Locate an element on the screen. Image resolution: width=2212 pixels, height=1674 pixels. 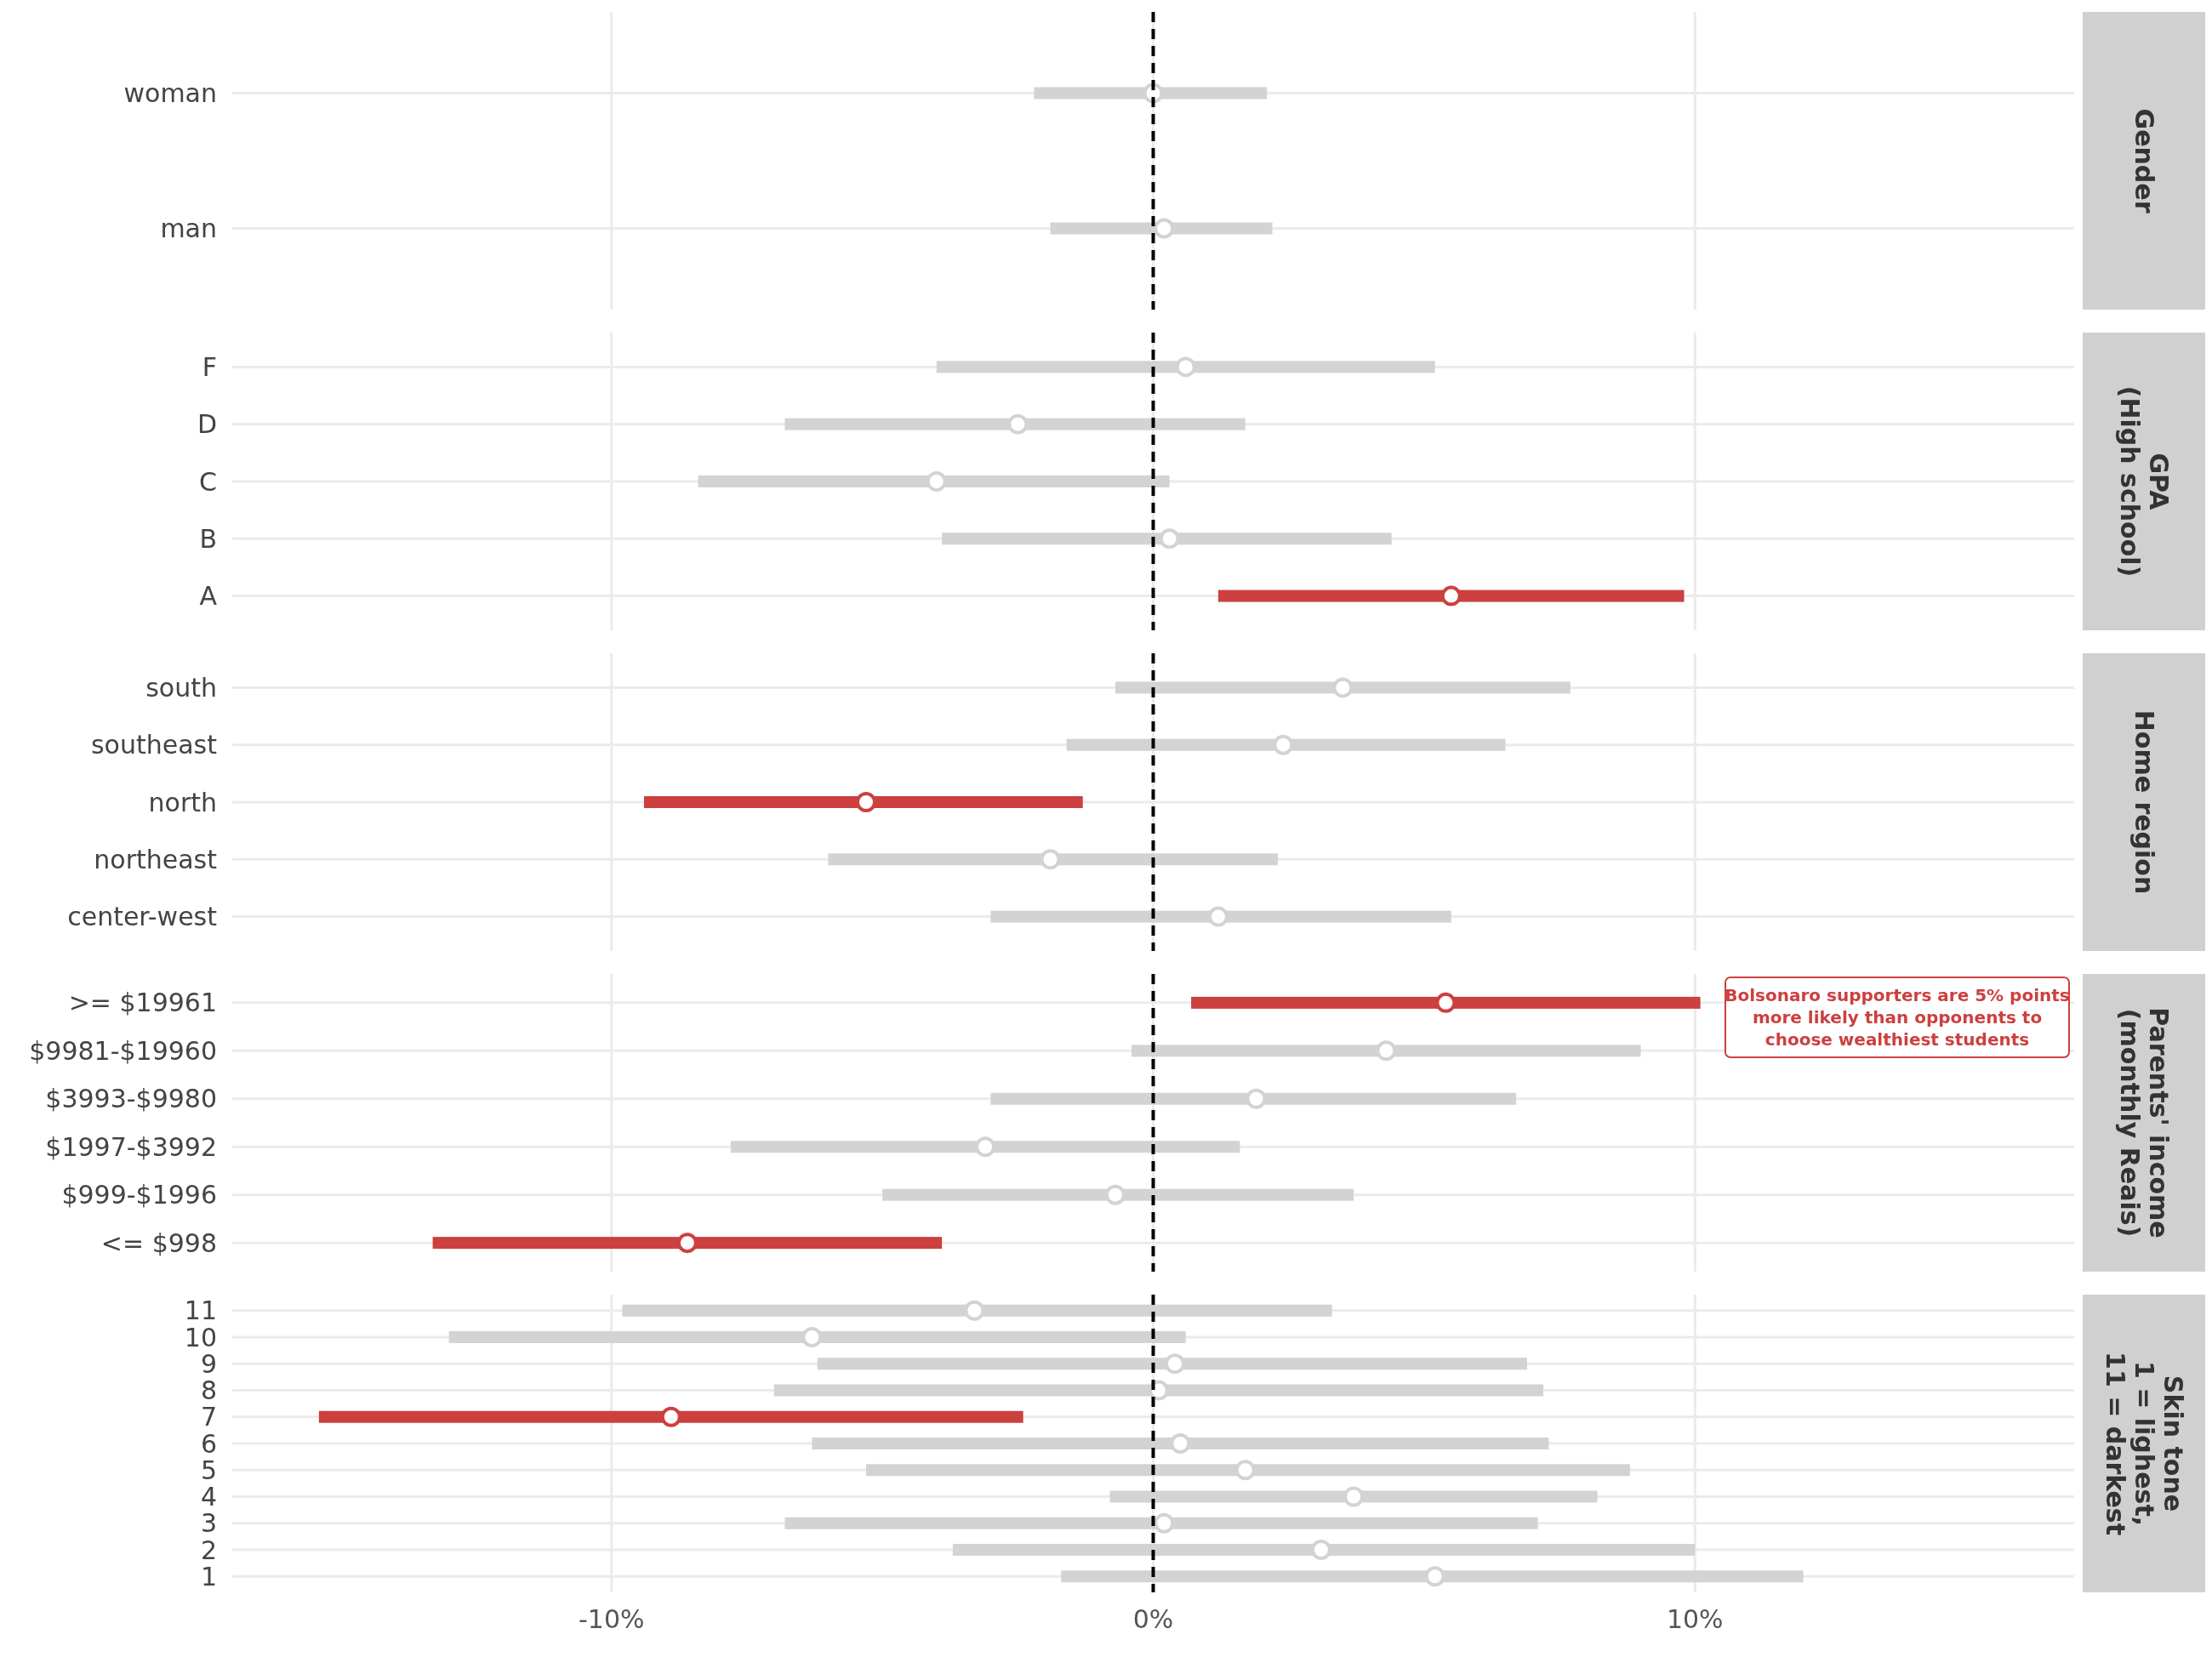
y2-axis-title: Parents' income (monthly Reais) is located at coordinates (2144, 1122).